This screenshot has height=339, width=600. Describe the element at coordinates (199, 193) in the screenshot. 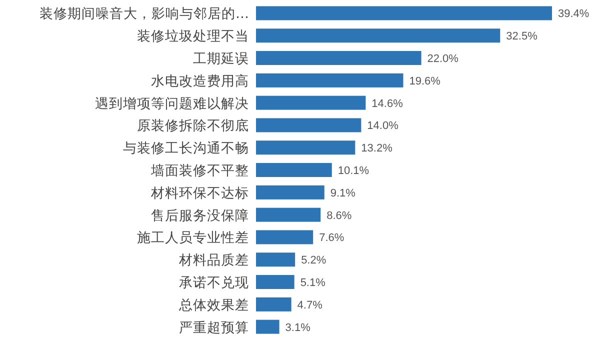

I see `y-tick-label: 材料环保不达标` at that location.